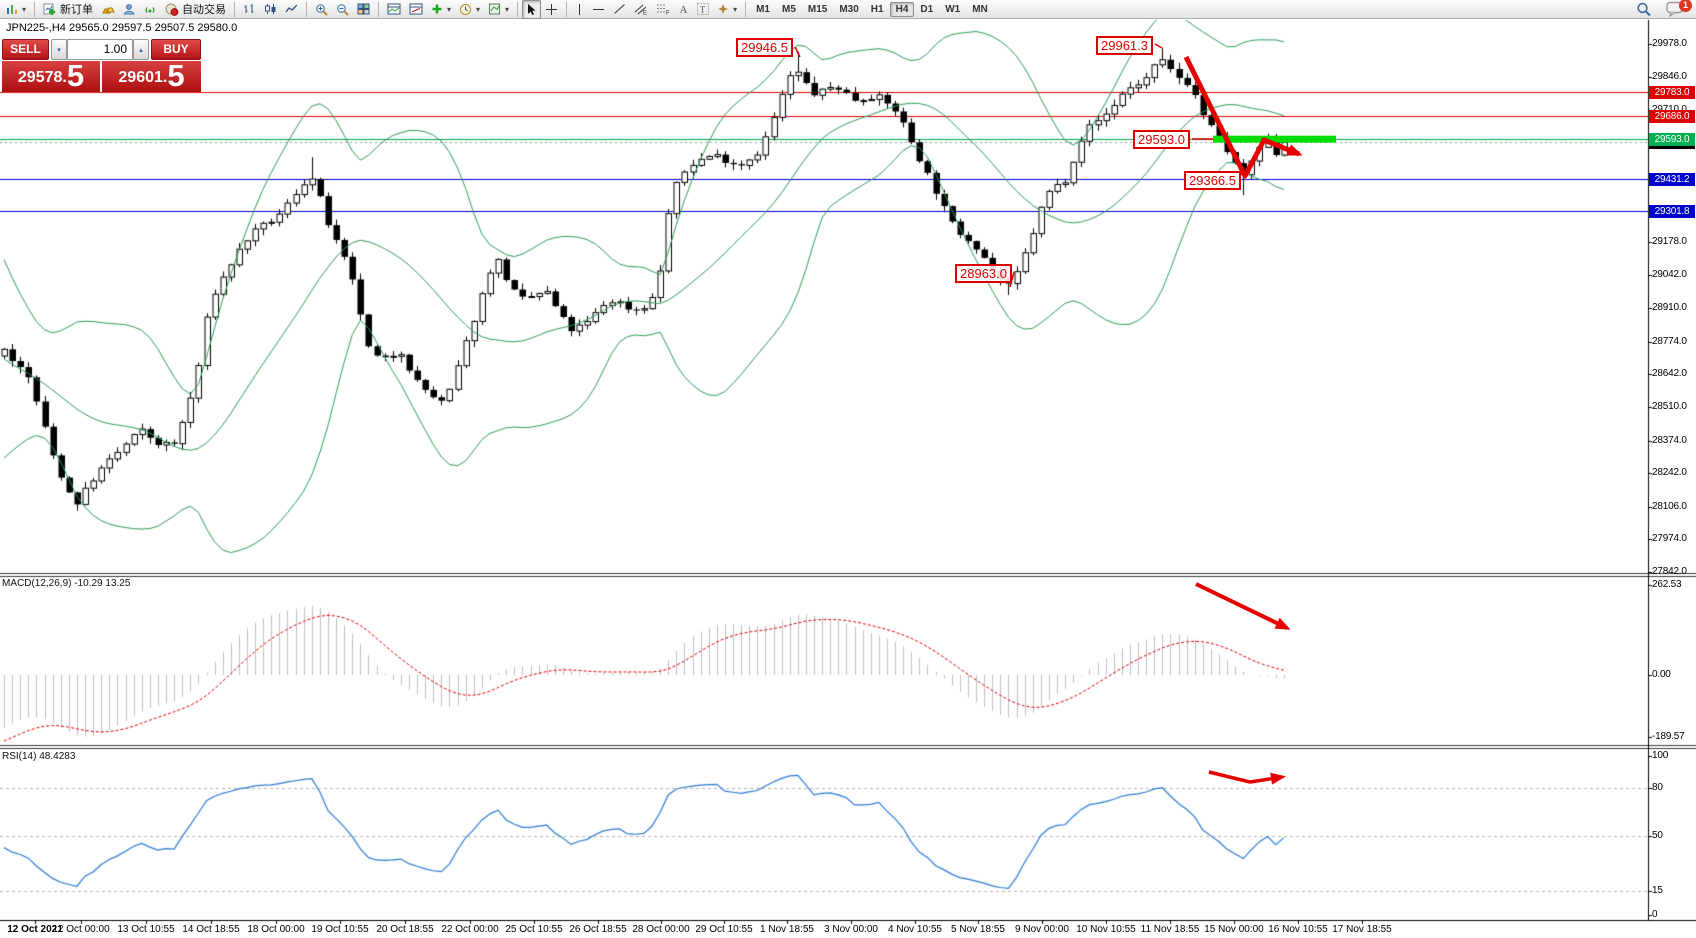  Describe the element at coordinates (441, 9) in the screenshot. I see `add-indicator-button: ▾` at that location.